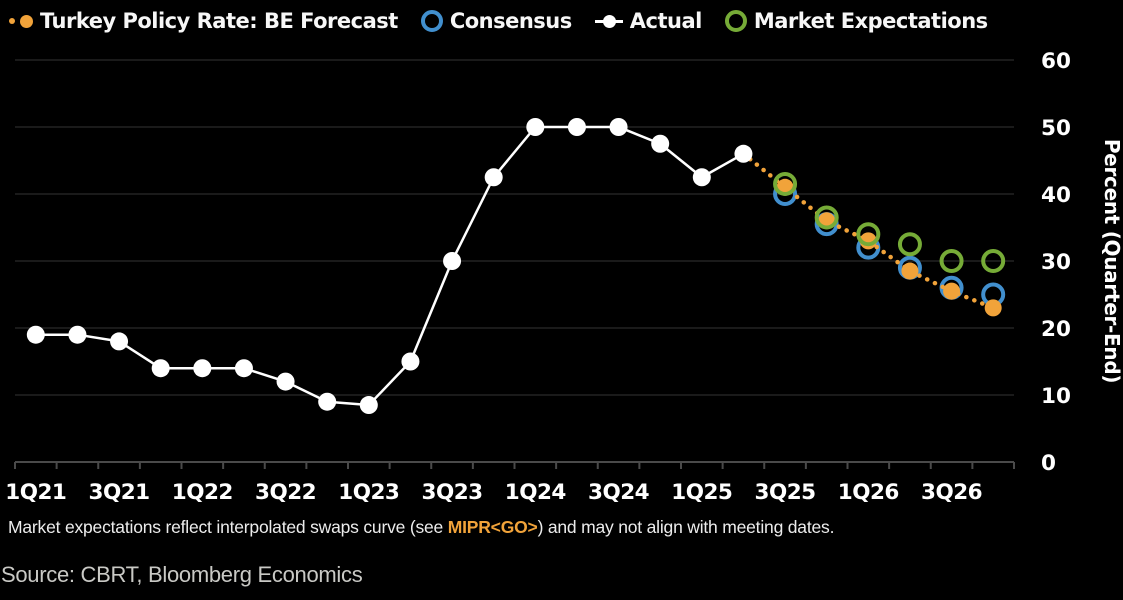 The height and width of the screenshot is (600, 1123). What do you see at coordinates (182, 574) in the screenshot?
I see `source-line: Source: CBRT, Bloomberg Economics` at bounding box center [182, 574].